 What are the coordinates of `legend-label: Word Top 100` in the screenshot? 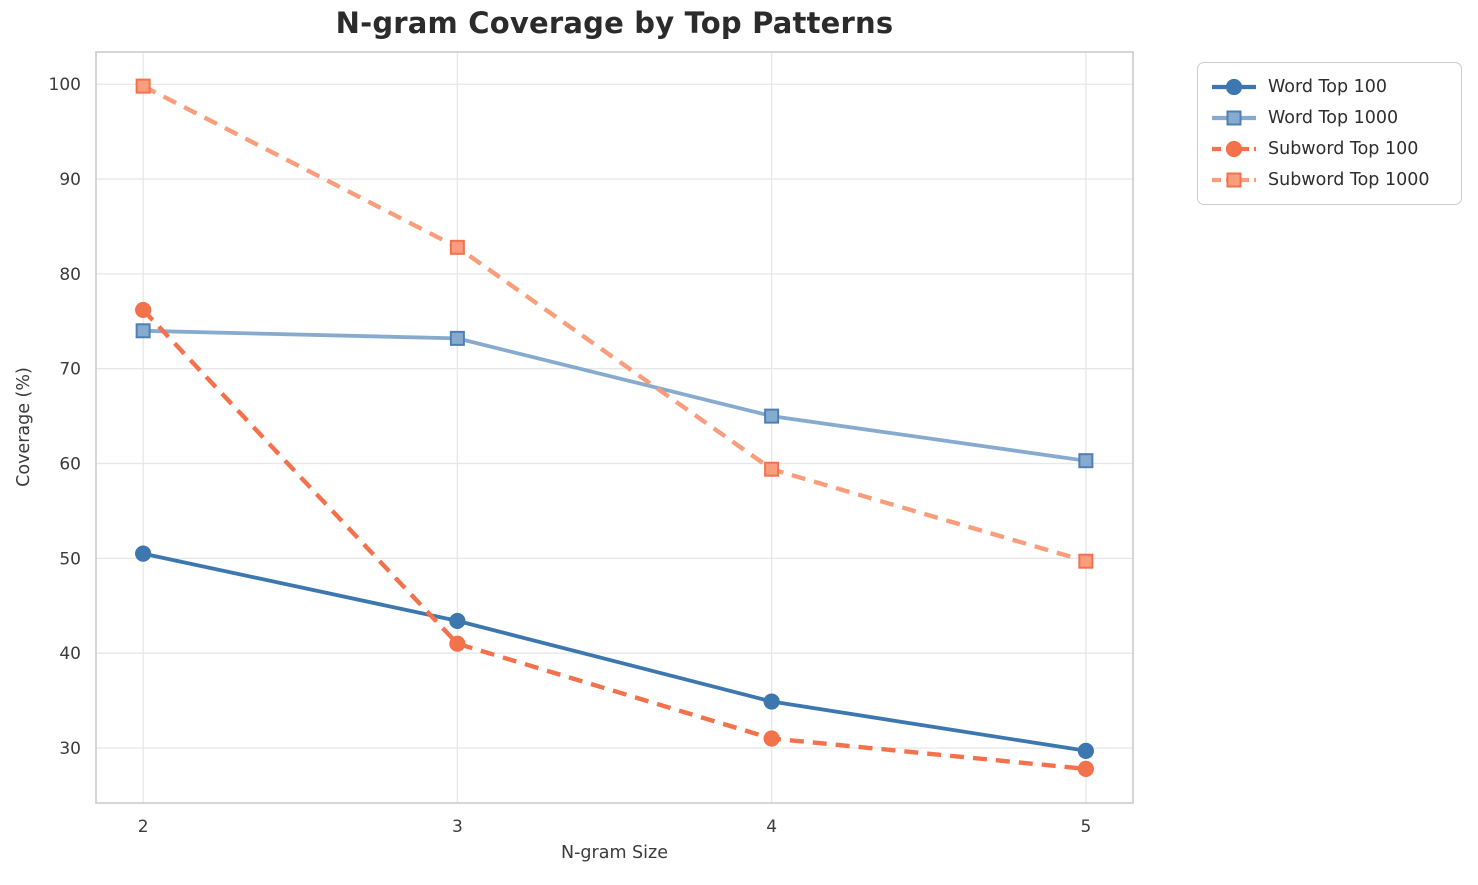 It's located at (1328, 87).